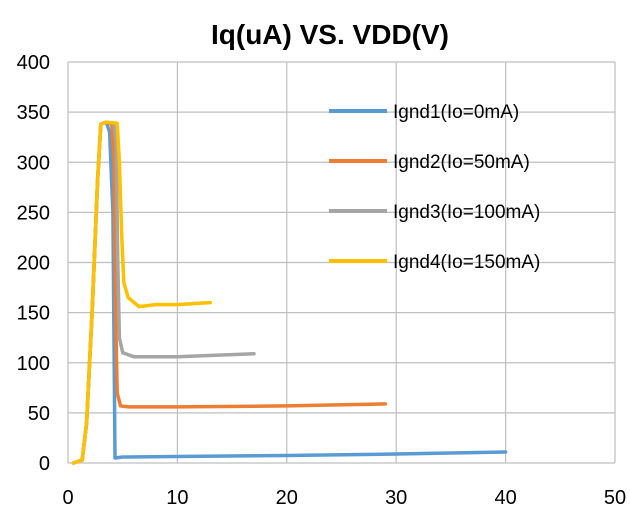 This screenshot has height=512, width=630. I want to click on y-tick-label-7: 350, so click(33, 113).